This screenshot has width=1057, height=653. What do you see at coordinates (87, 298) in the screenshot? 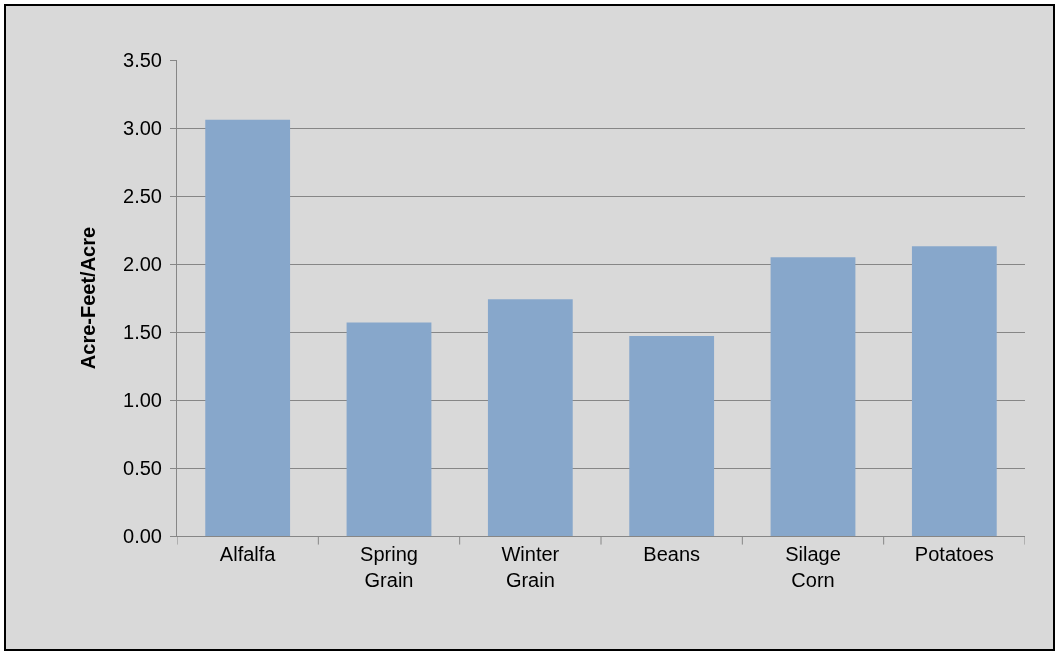
I see `y-axis-title: Acre-Feet/Acre` at bounding box center [87, 298].